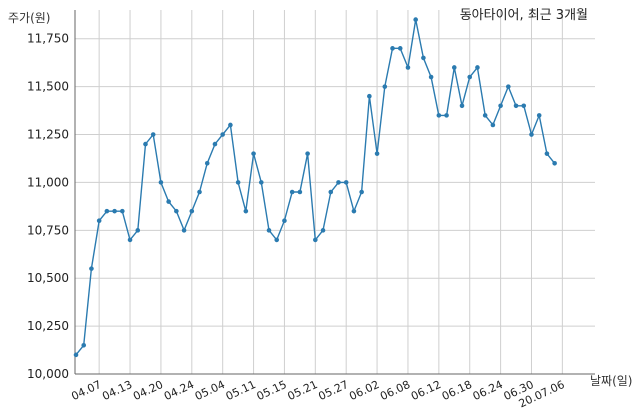  Describe the element at coordinates (179, 390) in the screenshot. I see `x-tick-label: 04.24` at that location.